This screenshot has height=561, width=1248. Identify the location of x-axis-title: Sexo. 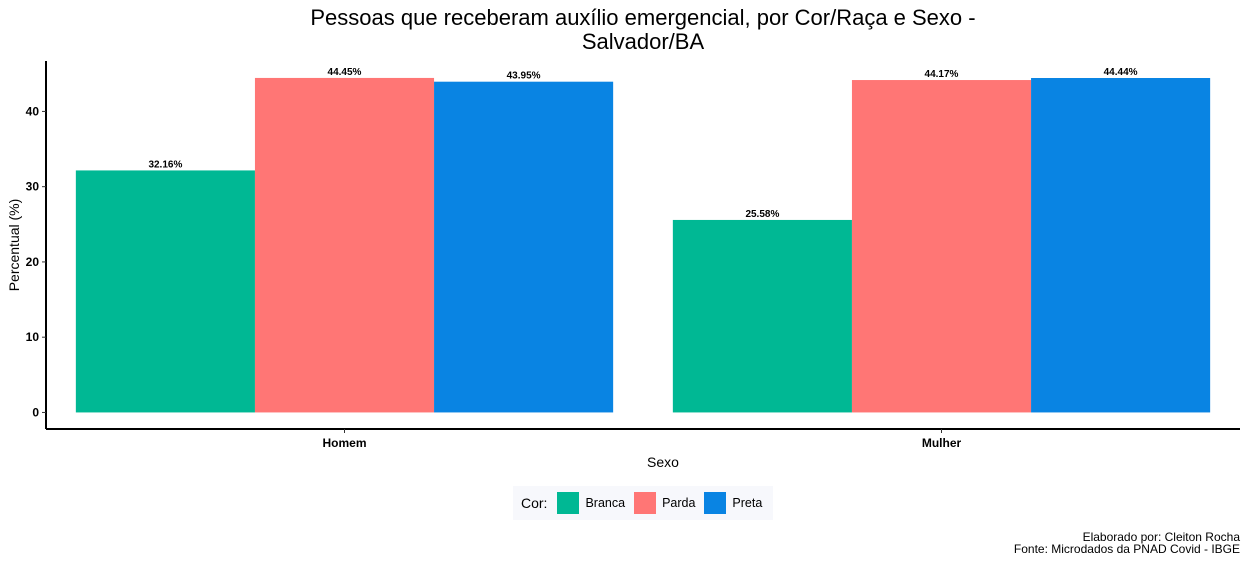
(663, 462).